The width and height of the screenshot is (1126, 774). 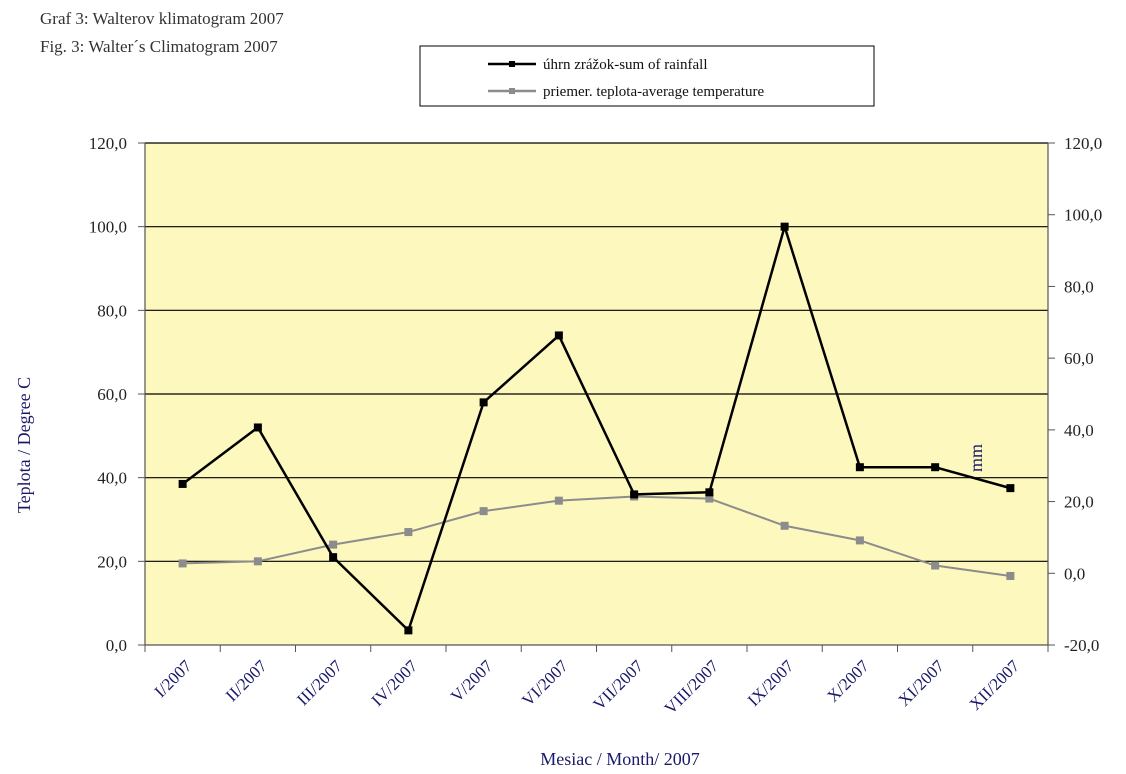 What do you see at coordinates (108, 143) in the screenshot?
I see `left-tick-label: 120,0` at bounding box center [108, 143].